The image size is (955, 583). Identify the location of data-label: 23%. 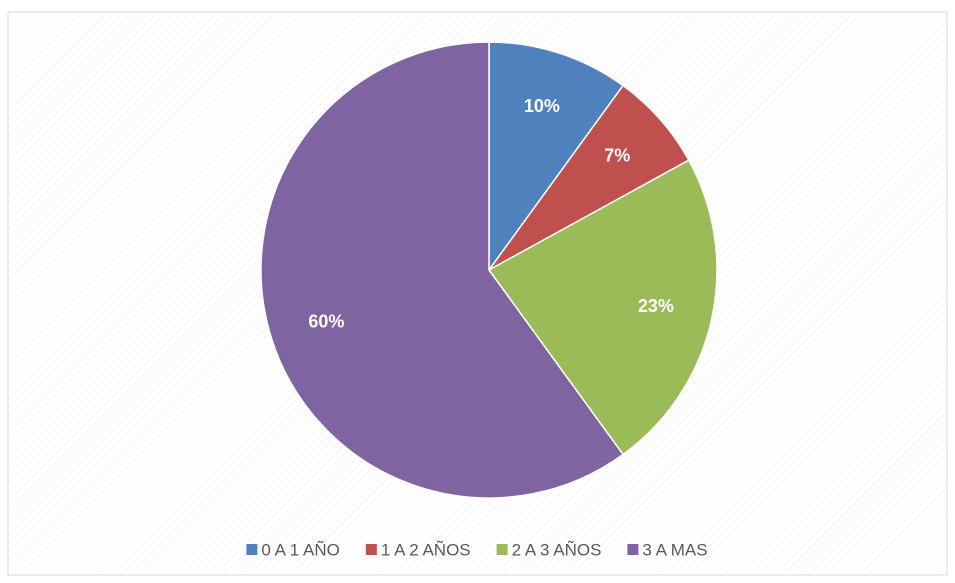
(656, 306).